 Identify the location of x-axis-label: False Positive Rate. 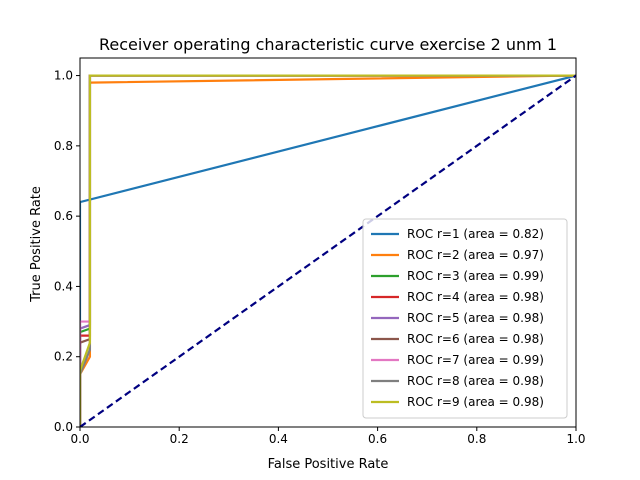
(328, 464).